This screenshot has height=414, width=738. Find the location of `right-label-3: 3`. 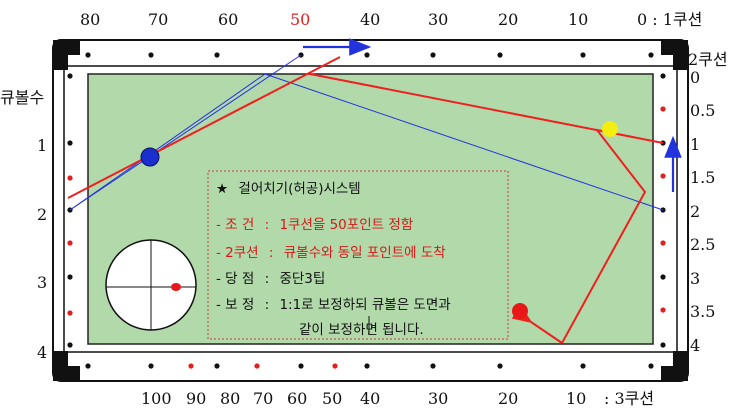

right-label-3: 3 is located at coordinates (695, 278).